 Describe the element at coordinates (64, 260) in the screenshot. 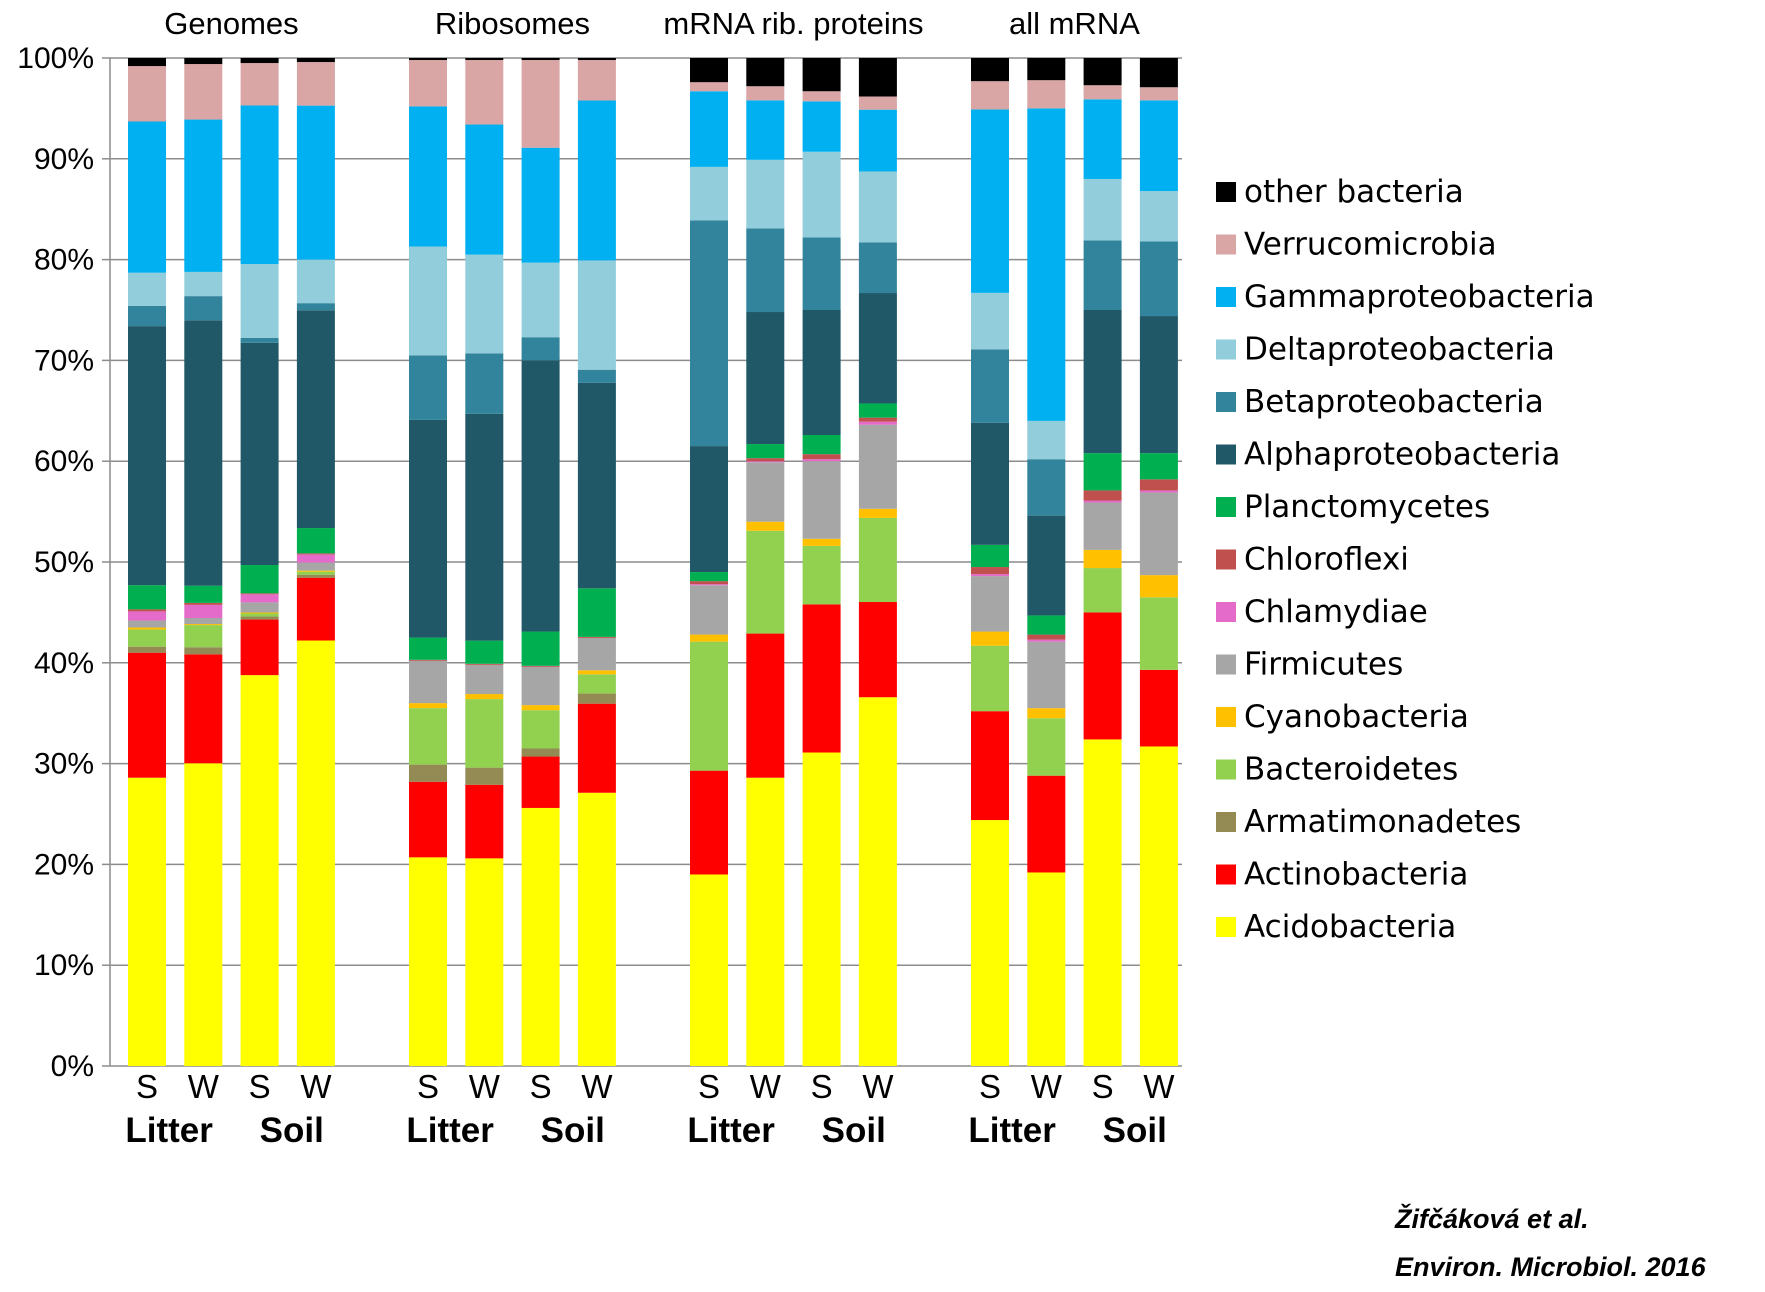

I see `y-tick-label: 80%` at that location.